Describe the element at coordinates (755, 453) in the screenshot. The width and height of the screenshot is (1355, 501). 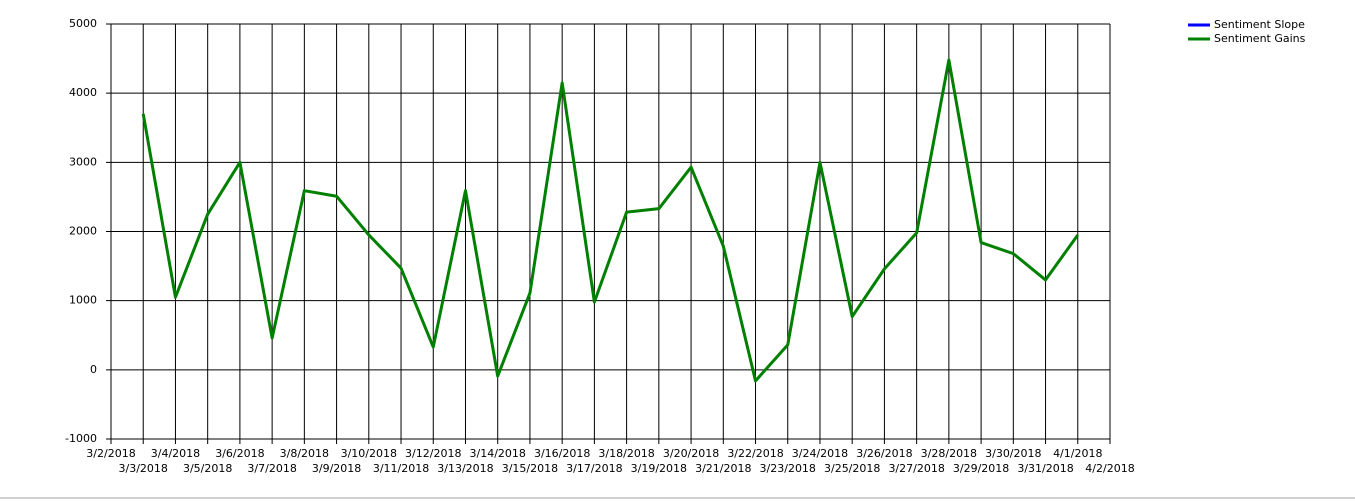
I see `x-tick-label: 3/22/2018` at that location.